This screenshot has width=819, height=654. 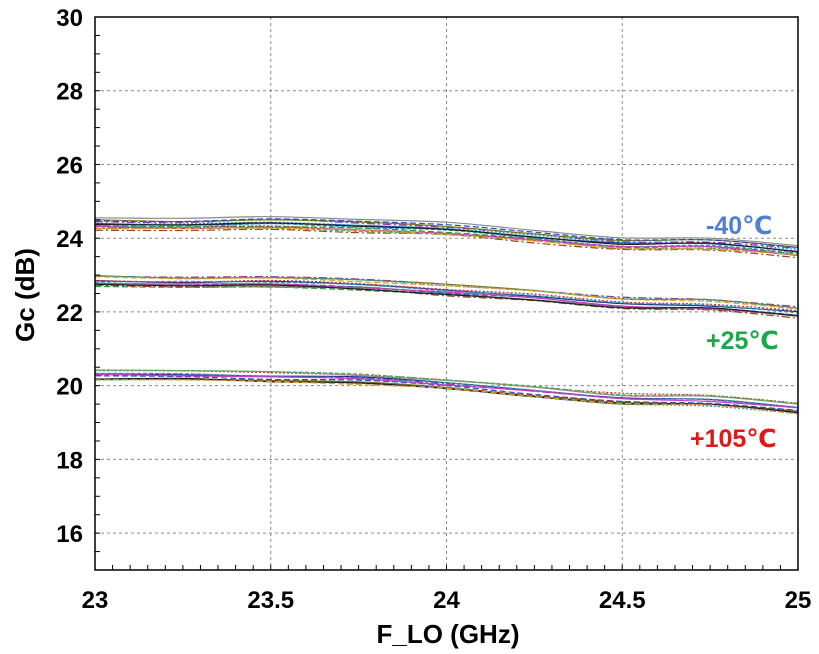 What do you see at coordinates (622, 600) in the screenshot?
I see `x-tick-label: 24.5` at bounding box center [622, 600].